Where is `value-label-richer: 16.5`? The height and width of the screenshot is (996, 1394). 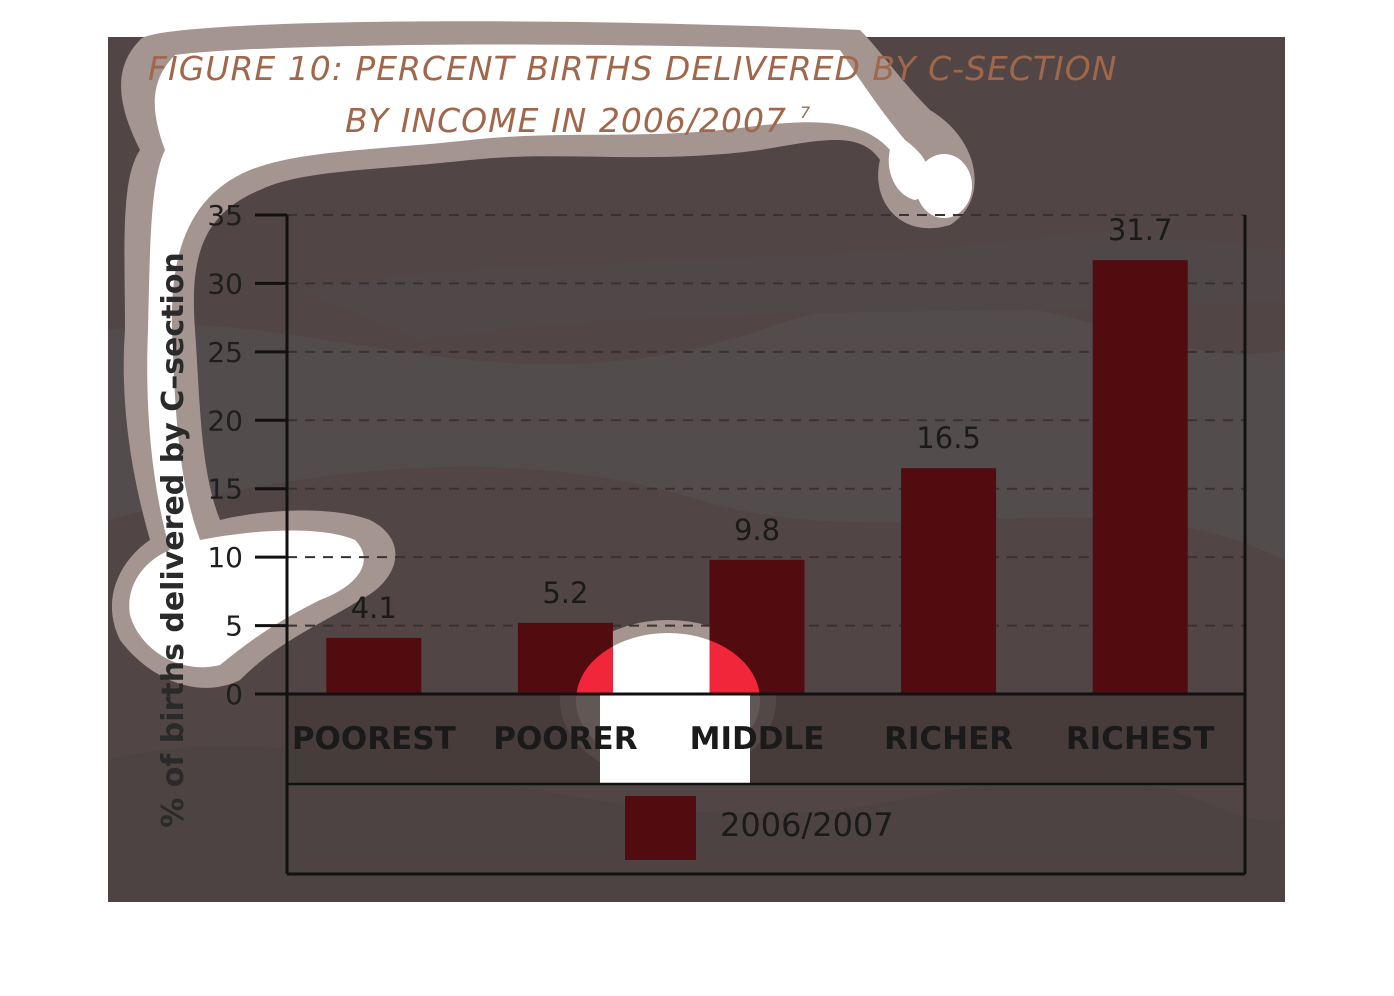
value-label-richer: 16.5 is located at coordinates (948, 438).